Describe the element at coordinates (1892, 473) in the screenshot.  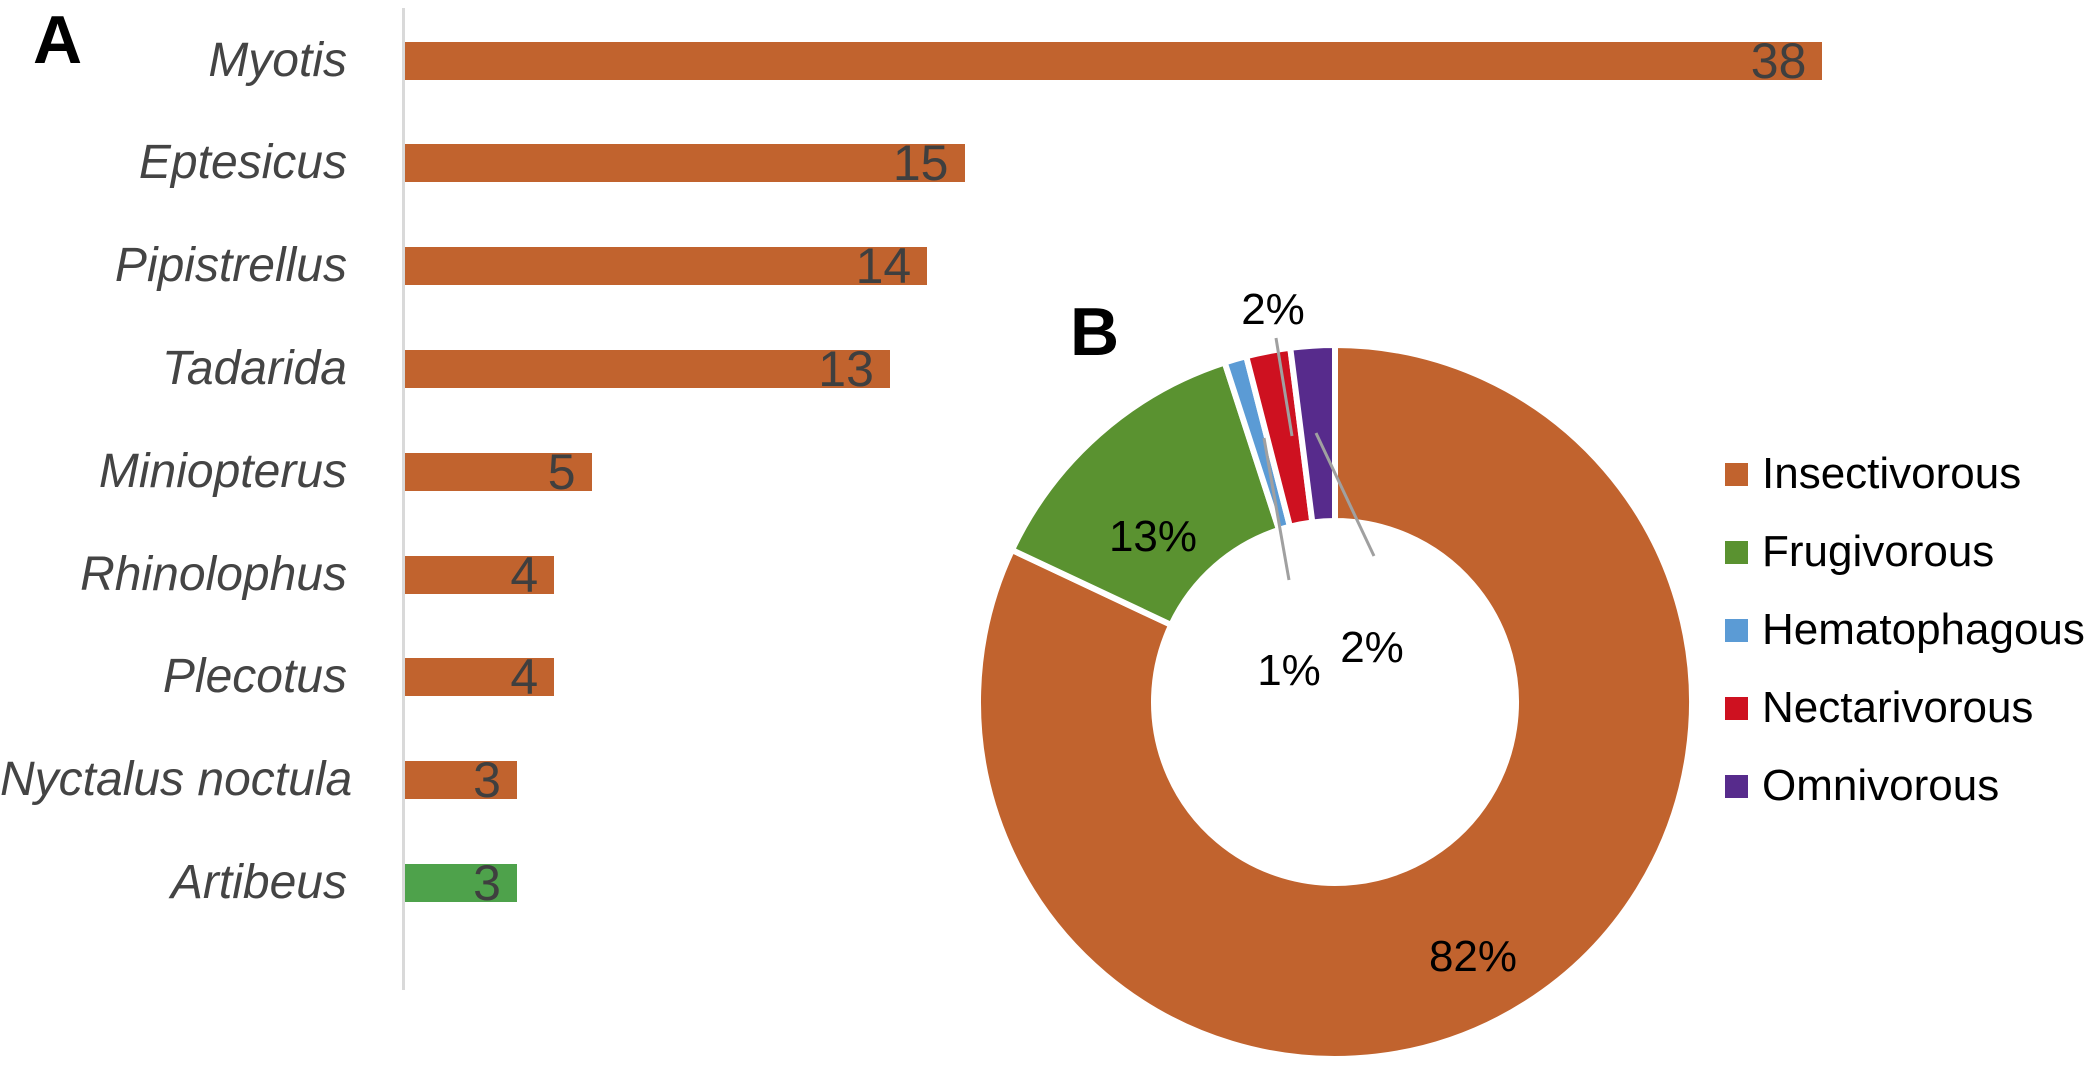
I see `legend-label: Insectivorous` at that location.